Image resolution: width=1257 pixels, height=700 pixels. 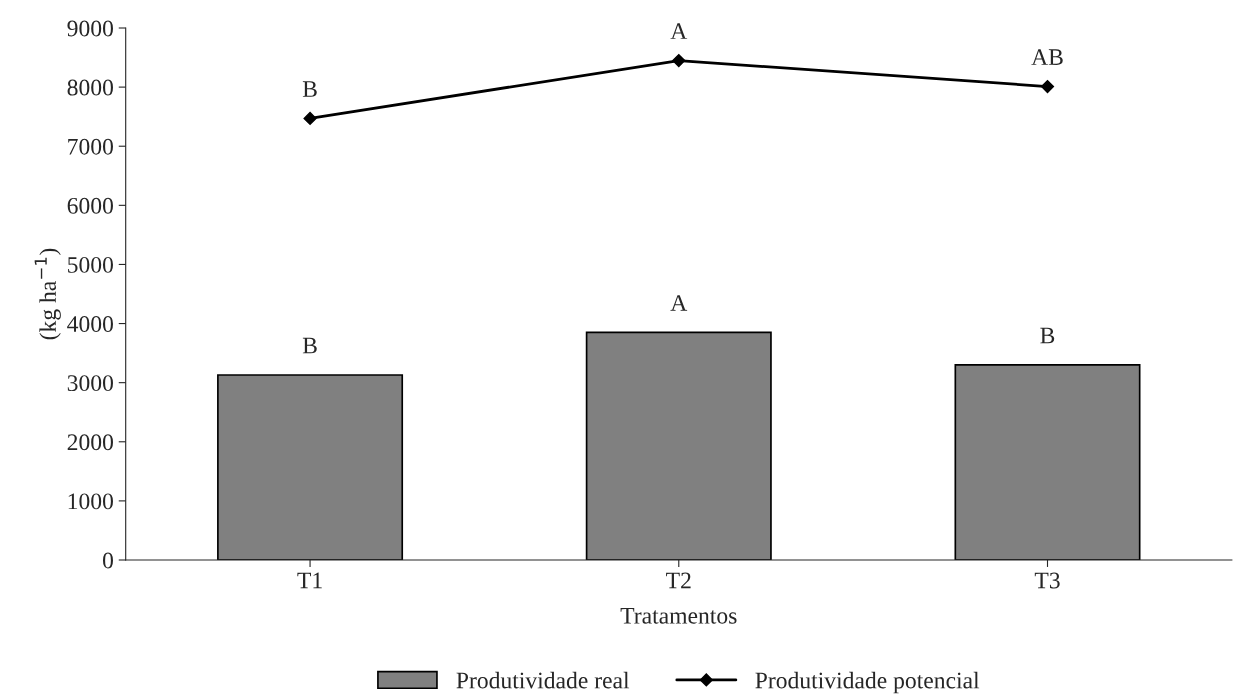 I want to click on y-tick-label: 6000, so click(x=90, y=205).